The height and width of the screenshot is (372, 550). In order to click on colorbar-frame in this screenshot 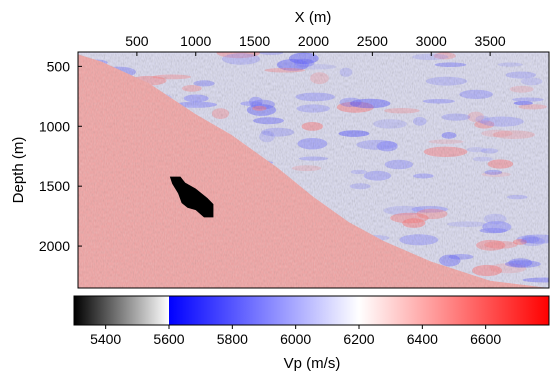, I will do `click(311, 310)`.